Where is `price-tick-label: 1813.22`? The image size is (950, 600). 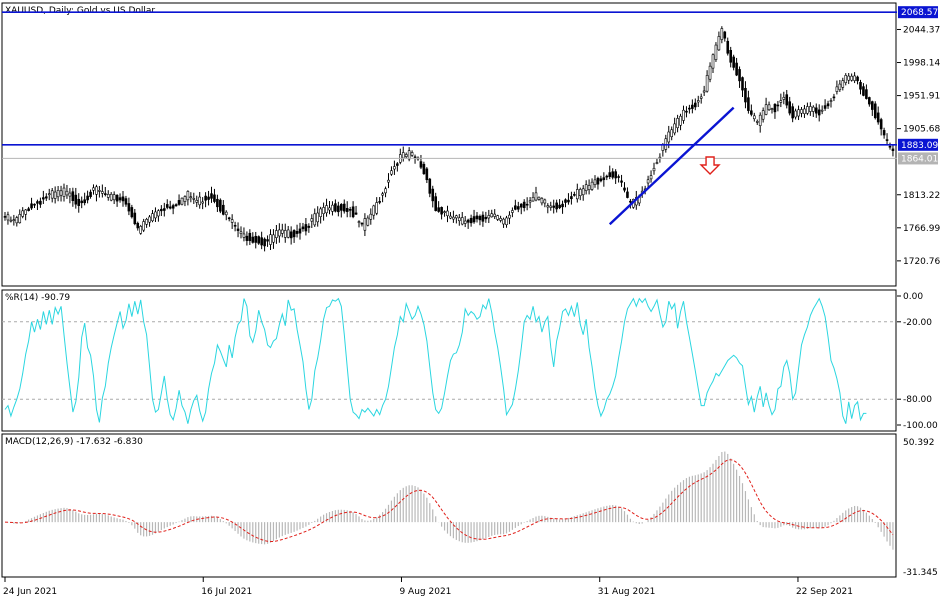
price-tick-label: 1813.22 is located at coordinates (921, 196).